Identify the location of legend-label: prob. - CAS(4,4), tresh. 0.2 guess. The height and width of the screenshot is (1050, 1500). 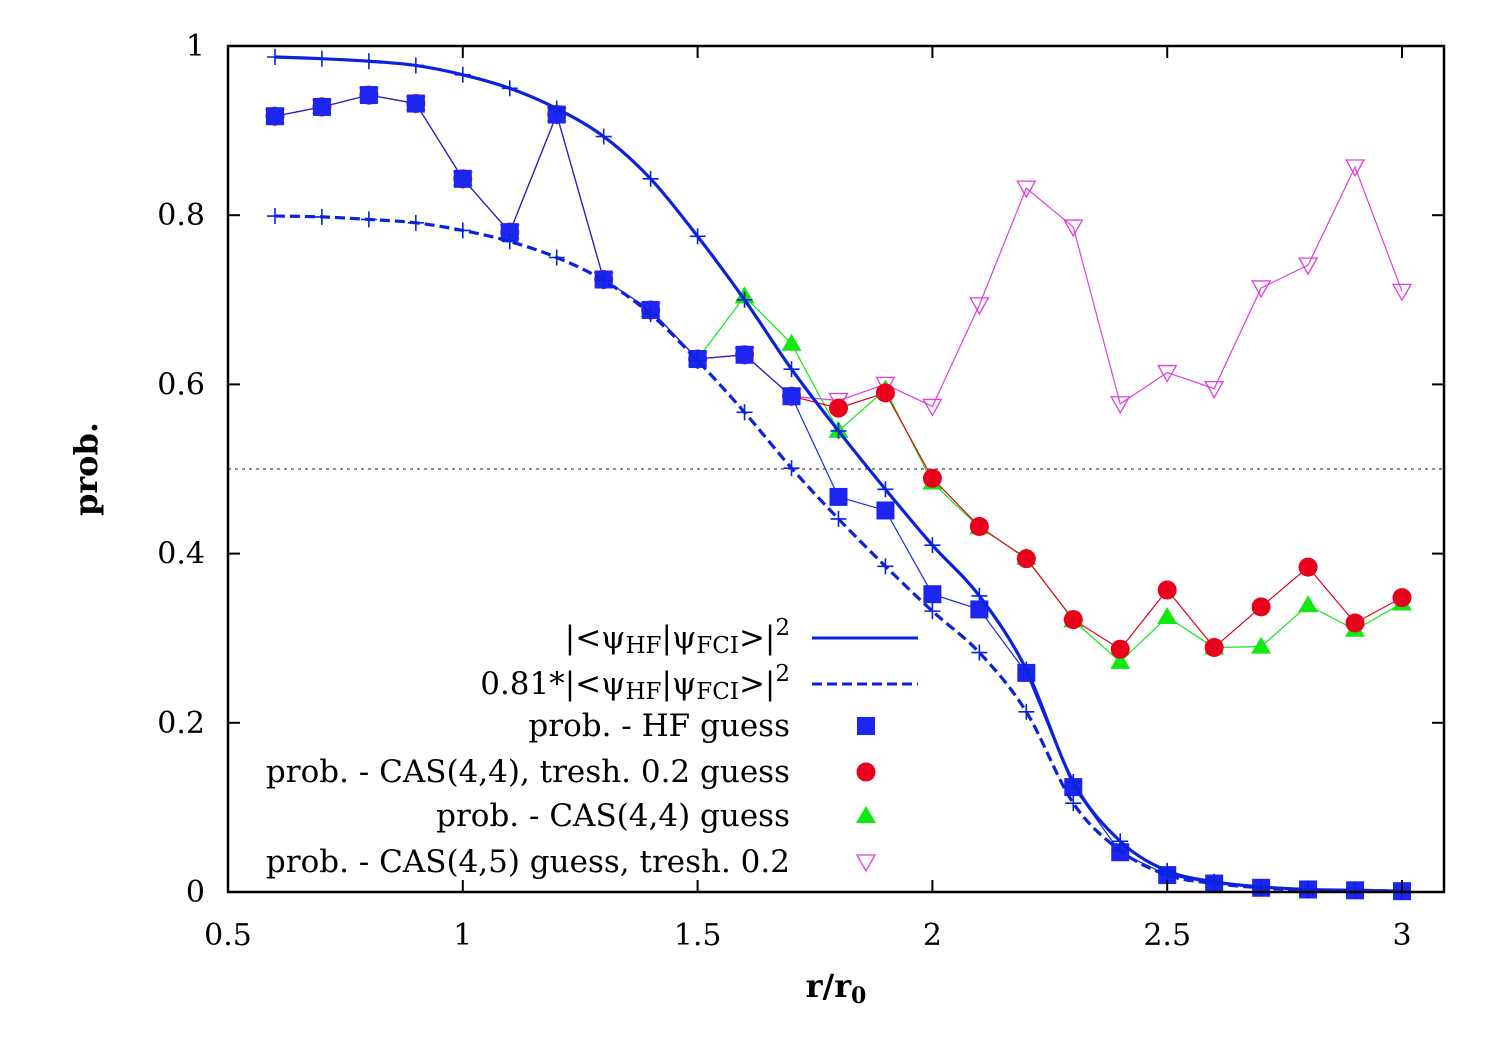
(528, 772).